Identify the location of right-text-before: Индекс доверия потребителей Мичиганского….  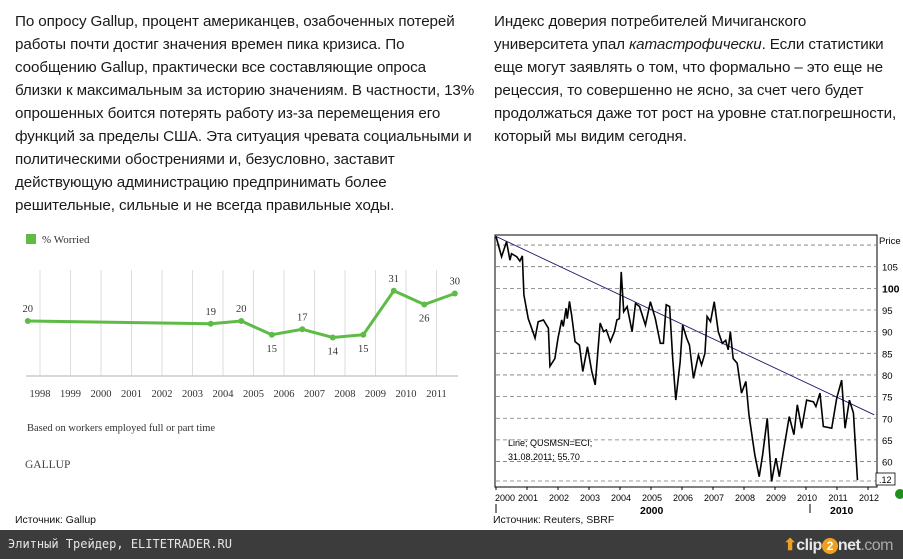
(650, 33).